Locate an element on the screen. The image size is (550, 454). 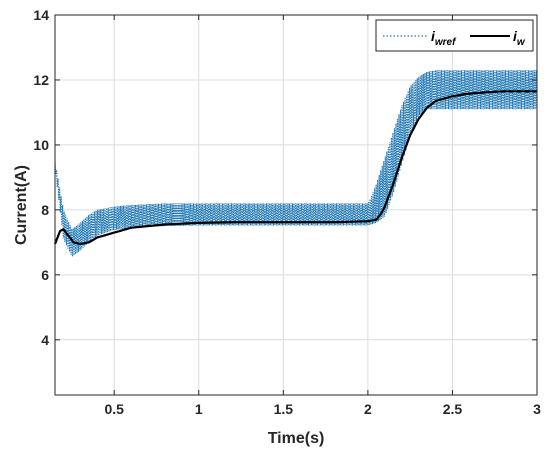
y-tick-label: 8 is located at coordinates (45, 210).